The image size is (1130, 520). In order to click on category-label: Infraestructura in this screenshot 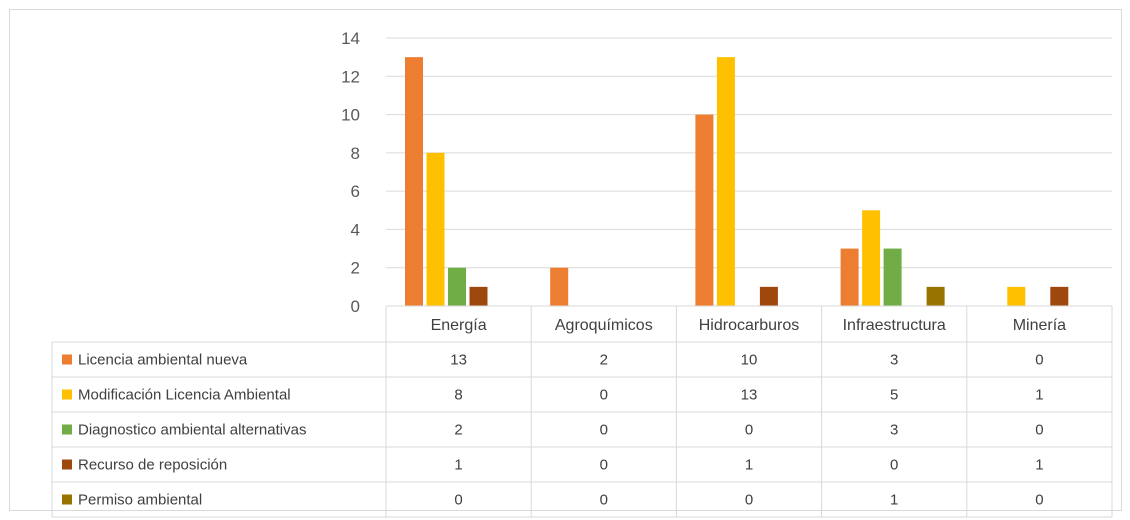, I will do `click(894, 325)`.